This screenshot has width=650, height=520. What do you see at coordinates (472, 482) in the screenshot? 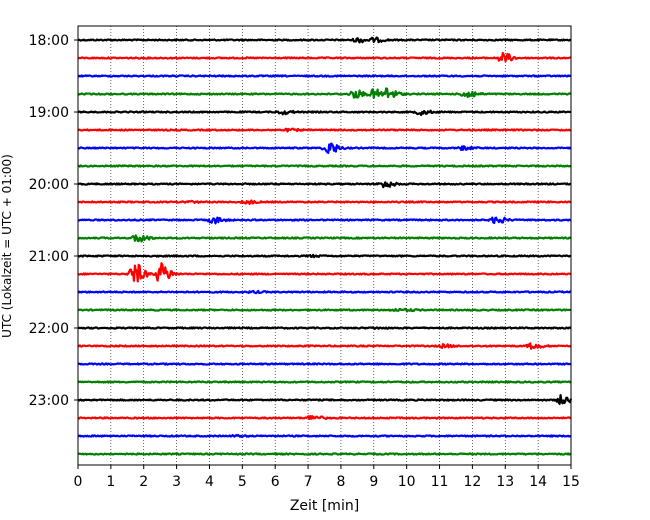
I see `x-tick-label: 12` at bounding box center [472, 482].